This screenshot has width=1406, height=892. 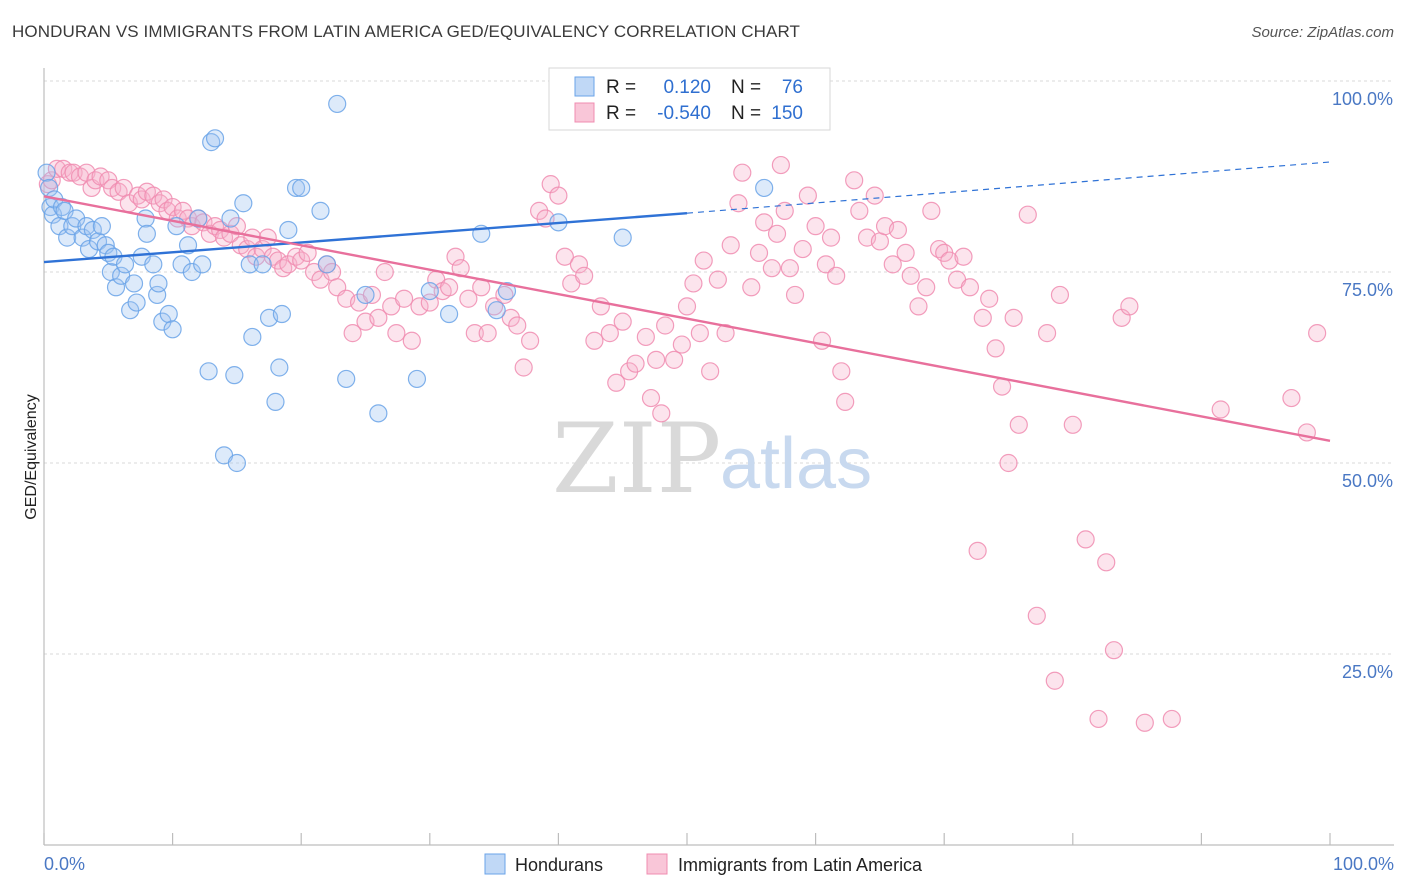 I want to click on legend-n-label-1: N =, so click(x=746, y=87).